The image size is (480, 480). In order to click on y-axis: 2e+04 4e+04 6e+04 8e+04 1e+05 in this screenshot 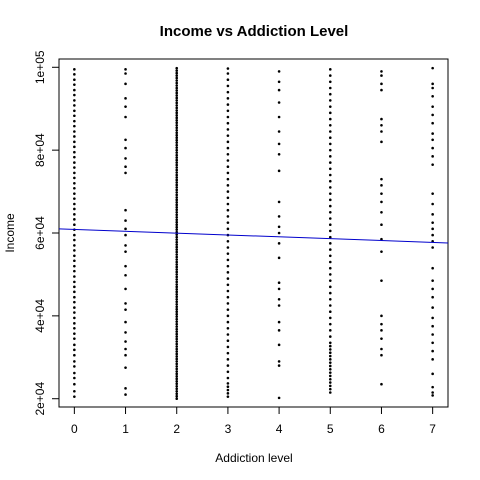, I will do `click(46, 233)`.